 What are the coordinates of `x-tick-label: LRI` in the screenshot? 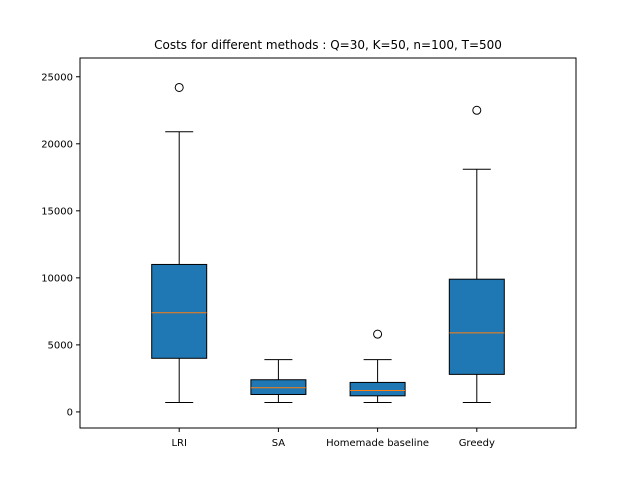 It's located at (178, 443).